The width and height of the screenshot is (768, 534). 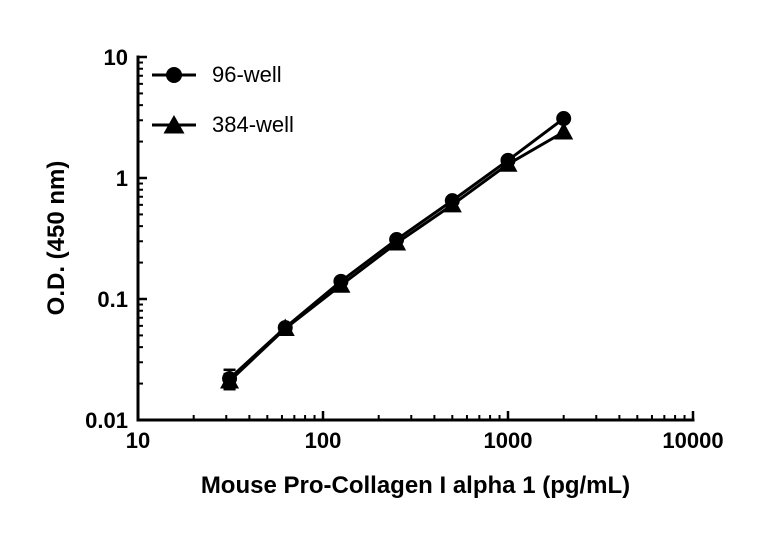 I want to click on y-tick-label: 0.01, so click(x=106, y=420).